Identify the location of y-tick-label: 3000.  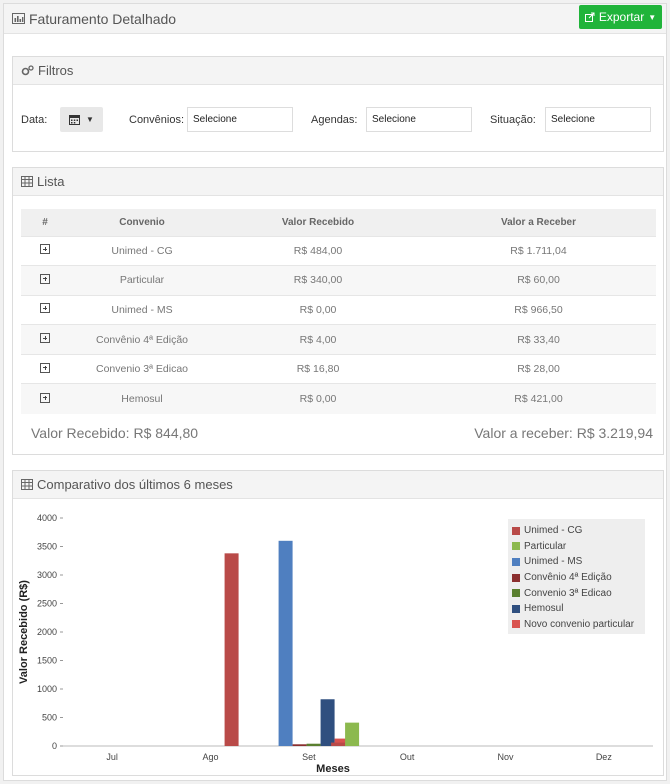
(47, 575).